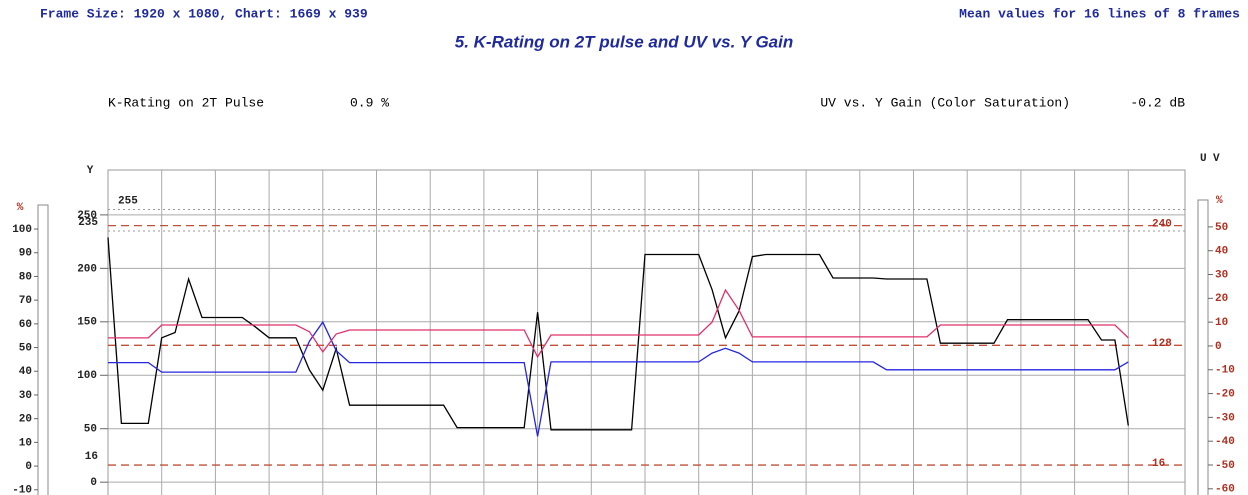 Image resolution: width=1248 pixels, height=495 pixels. I want to click on pct-tick-label: 30, so click(25, 396).